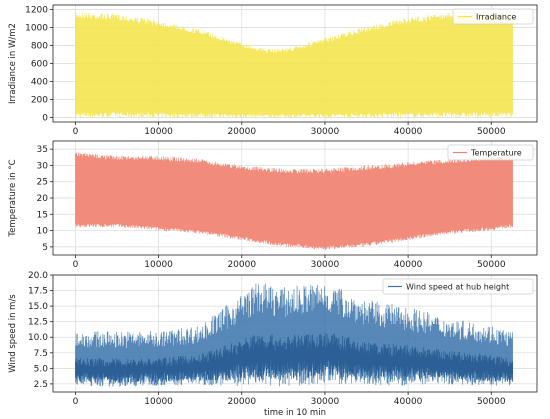  Describe the element at coordinates (496, 153) in the screenshot. I see `legend-label: Temperature` at that location.